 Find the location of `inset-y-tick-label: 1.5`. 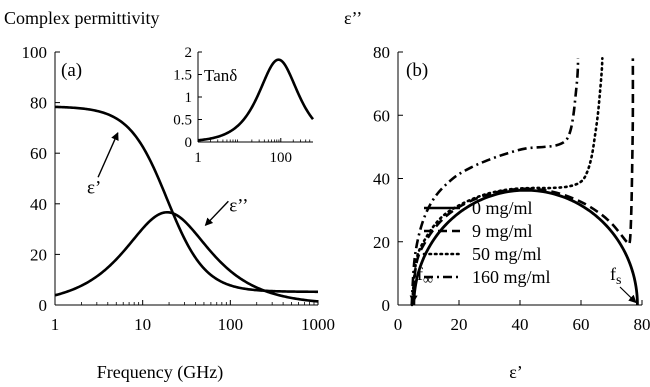

inset-y-tick-label: 1.5 is located at coordinates (182, 76).